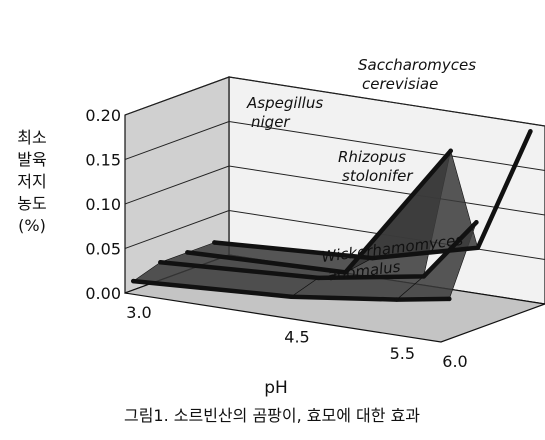 The width and height of the screenshot is (545, 440). Describe the element at coordinates (31, 159) in the screenshot. I see `y-axis-title: 발육` at that location.